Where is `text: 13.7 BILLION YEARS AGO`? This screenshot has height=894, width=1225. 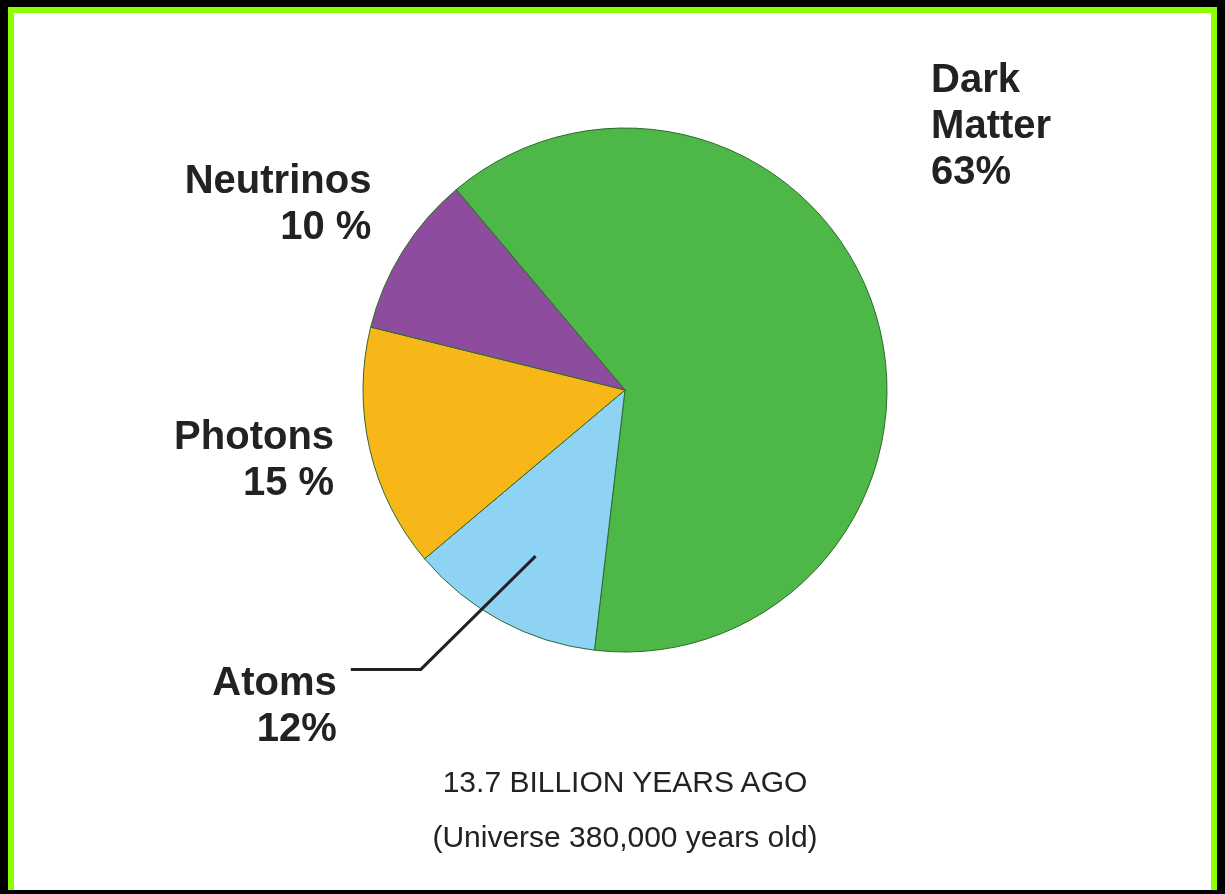
text: 13.7 BILLION YEARS AGO is located at coordinates (625, 781).